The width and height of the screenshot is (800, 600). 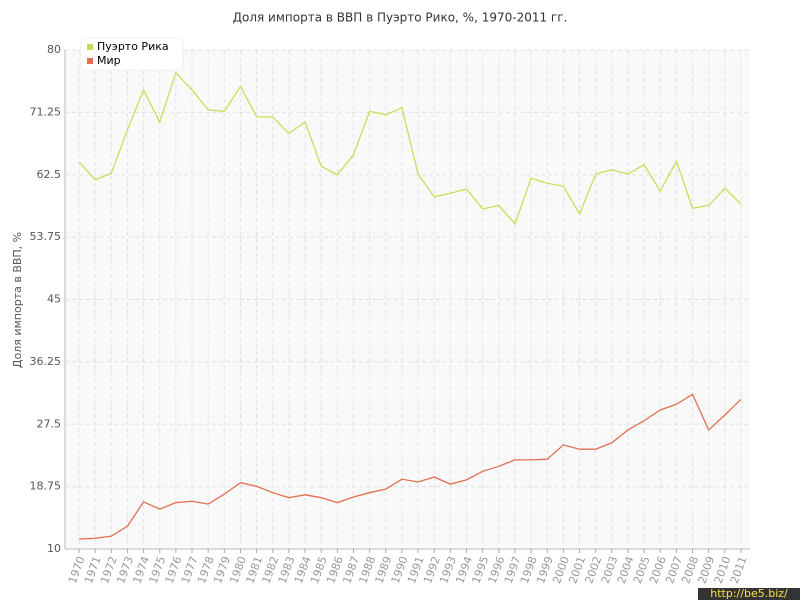 I want to click on y-tick-label: 71.25, so click(x=46, y=111).